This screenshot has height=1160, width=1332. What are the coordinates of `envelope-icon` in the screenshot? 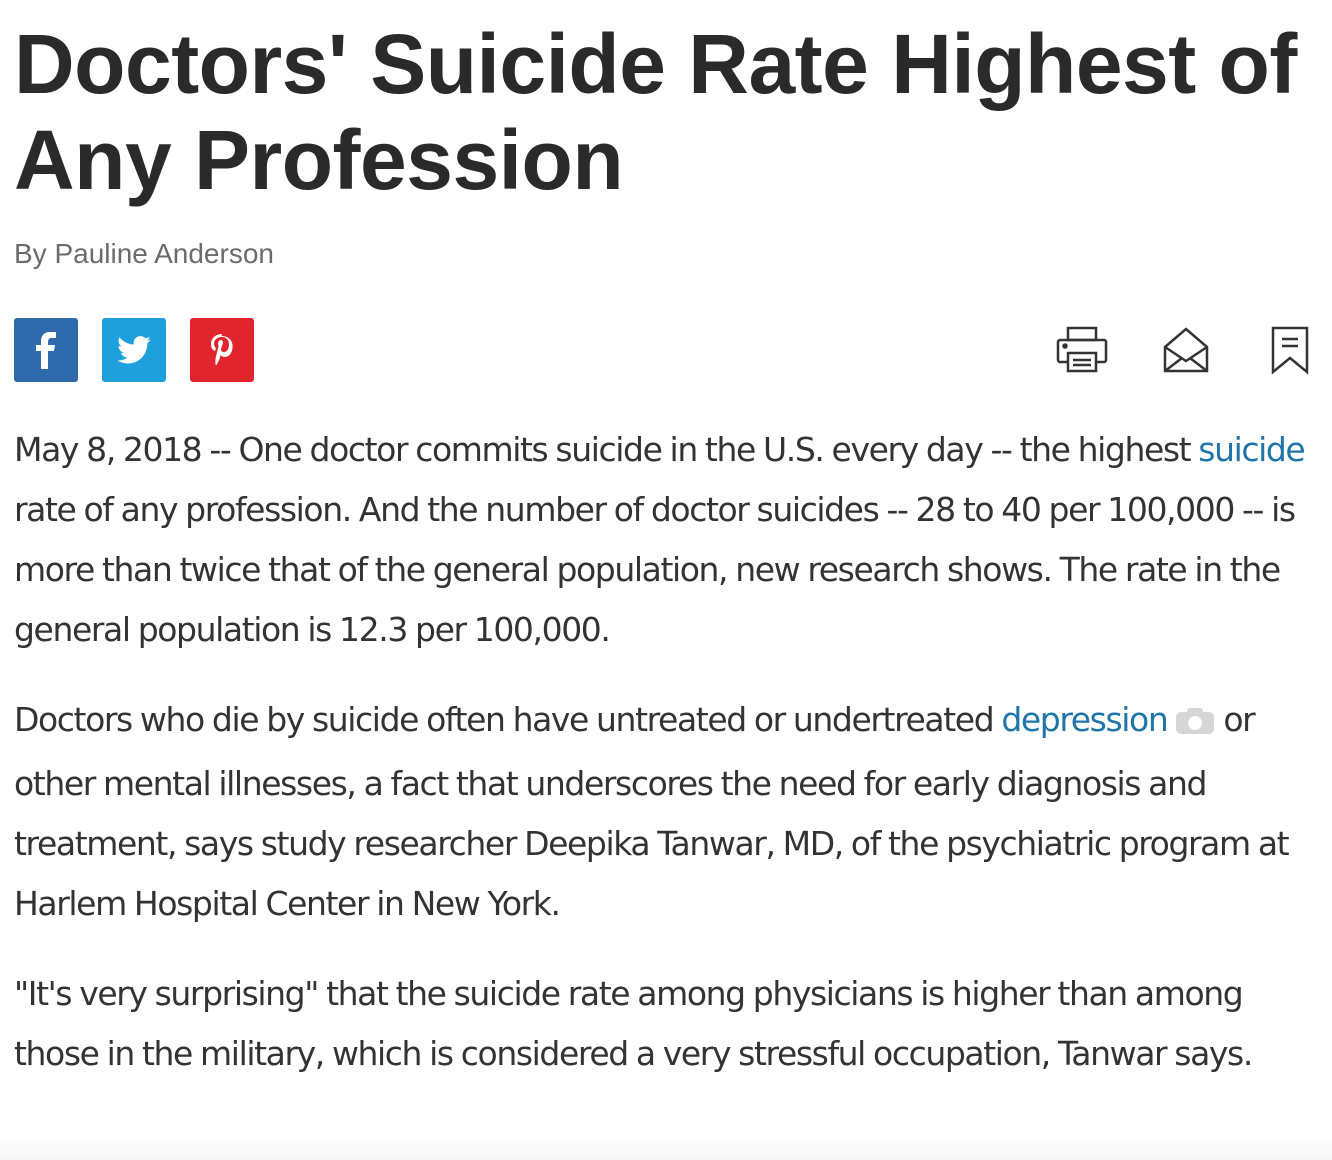 It's located at (1186, 350).